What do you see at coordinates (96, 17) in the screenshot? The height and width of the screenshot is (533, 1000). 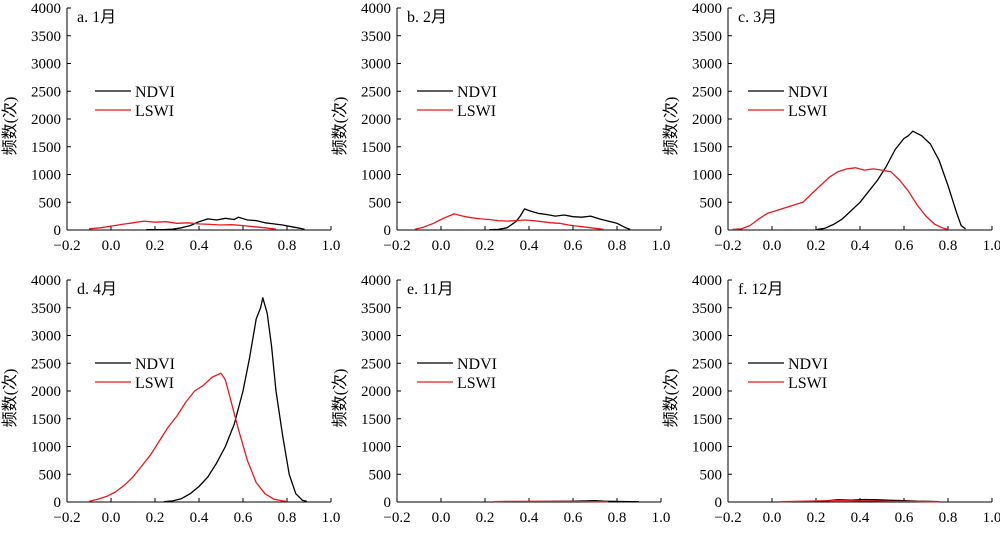 I see `panel-title: a. 1月` at bounding box center [96, 17].